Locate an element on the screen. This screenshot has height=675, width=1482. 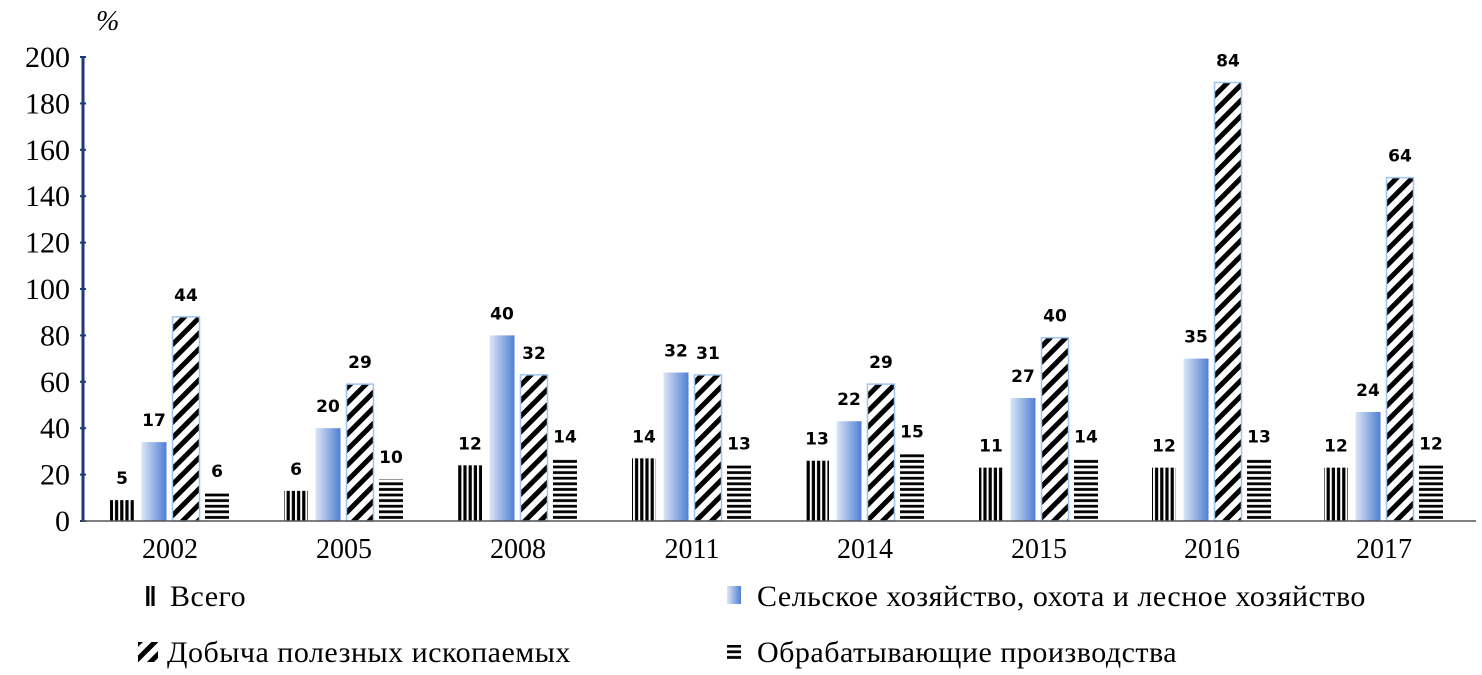
data-label-manufacturing: 13 is located at coordinates (739, 444).